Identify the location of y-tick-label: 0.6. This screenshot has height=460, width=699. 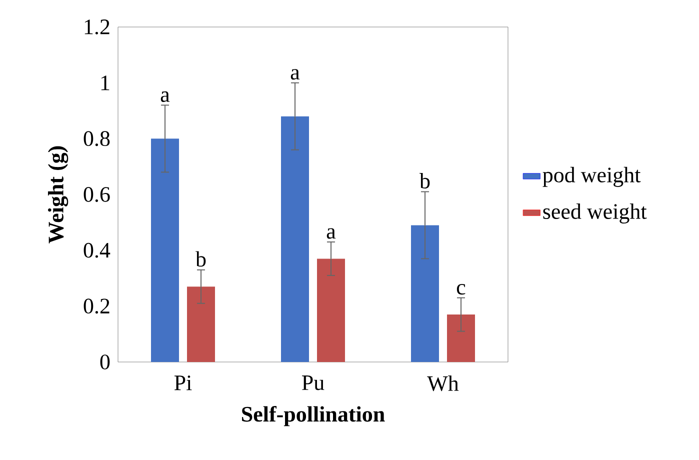
(97, 194).